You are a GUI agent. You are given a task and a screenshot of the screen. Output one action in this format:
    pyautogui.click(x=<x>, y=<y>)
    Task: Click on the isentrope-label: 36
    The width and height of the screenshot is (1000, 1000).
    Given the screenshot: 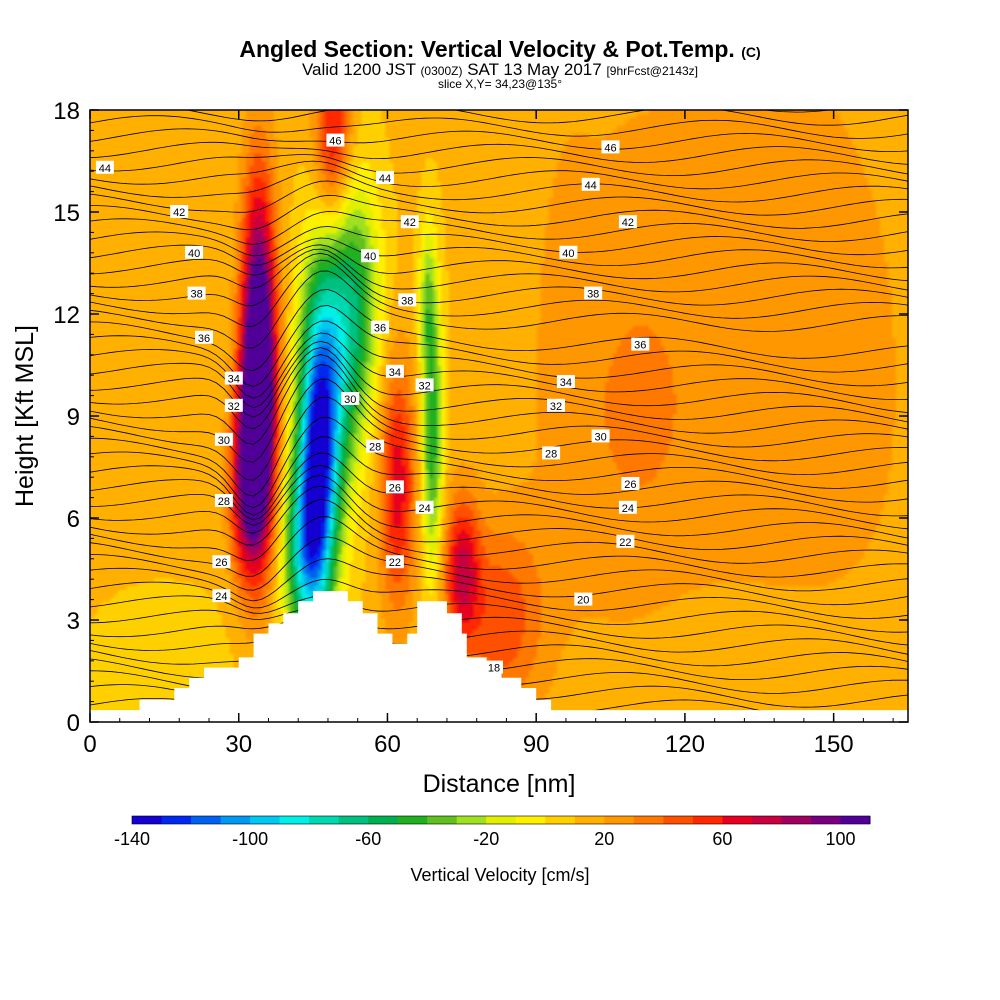 What is the action you would take?
    pyautogui.click(x=380, y=327)
    